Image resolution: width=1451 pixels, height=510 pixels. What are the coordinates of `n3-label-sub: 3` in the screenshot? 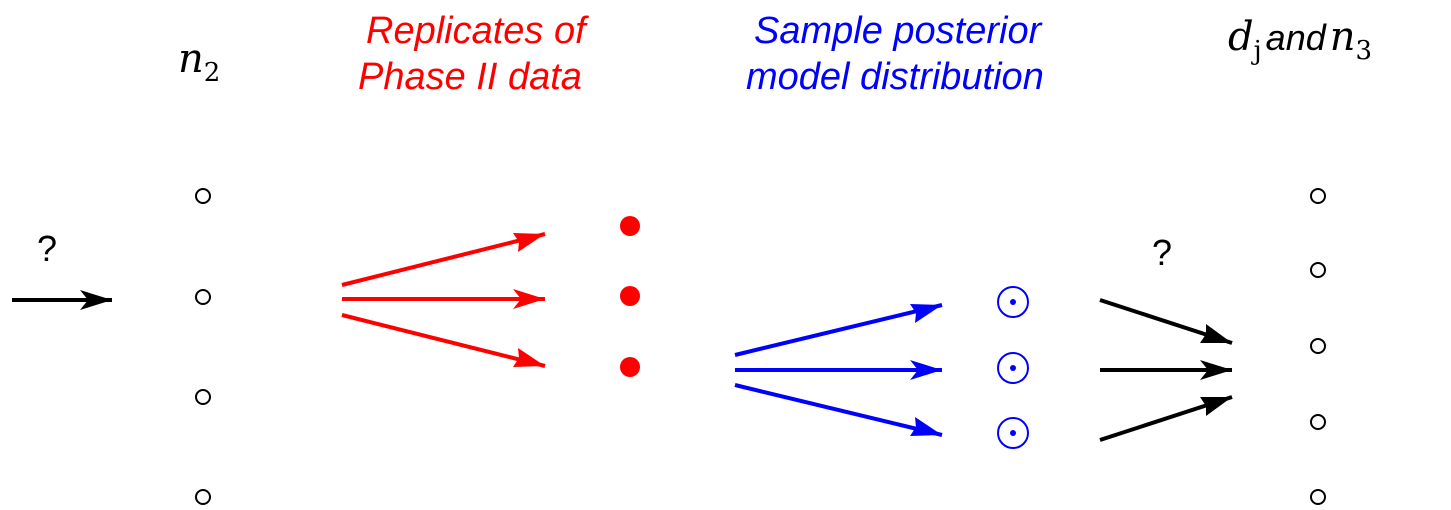 It's located at (1364, 51).